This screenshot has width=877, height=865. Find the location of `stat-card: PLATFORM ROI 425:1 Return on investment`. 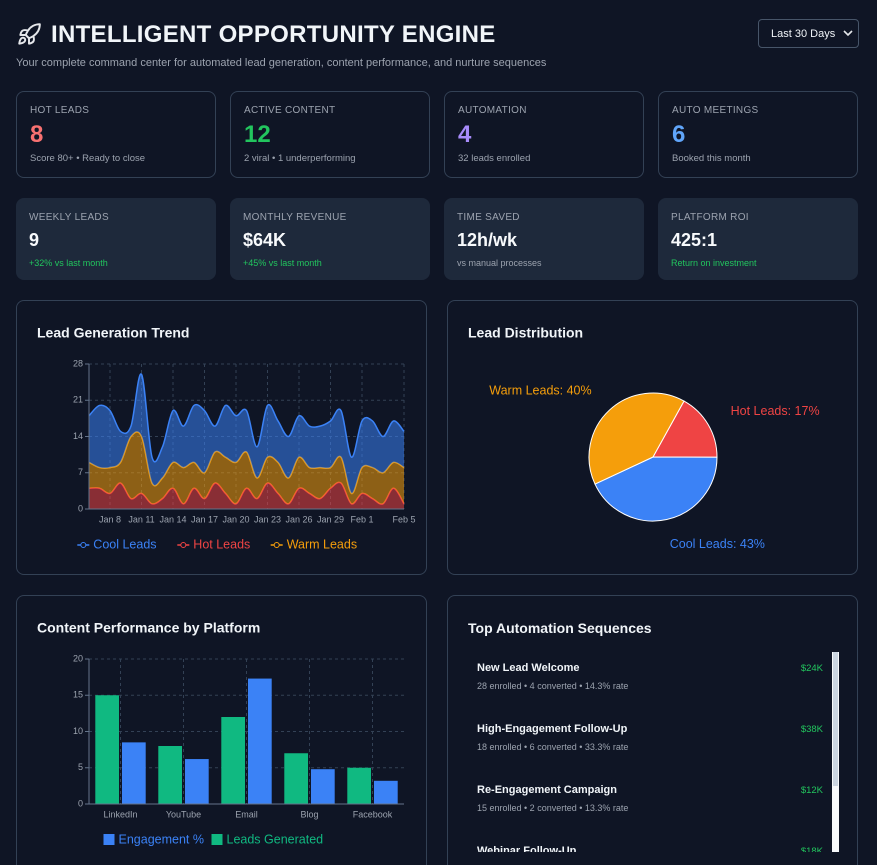

stat-card: PLATFORM ROI 425:1 Return on investment is located at coordinates (758, 239).